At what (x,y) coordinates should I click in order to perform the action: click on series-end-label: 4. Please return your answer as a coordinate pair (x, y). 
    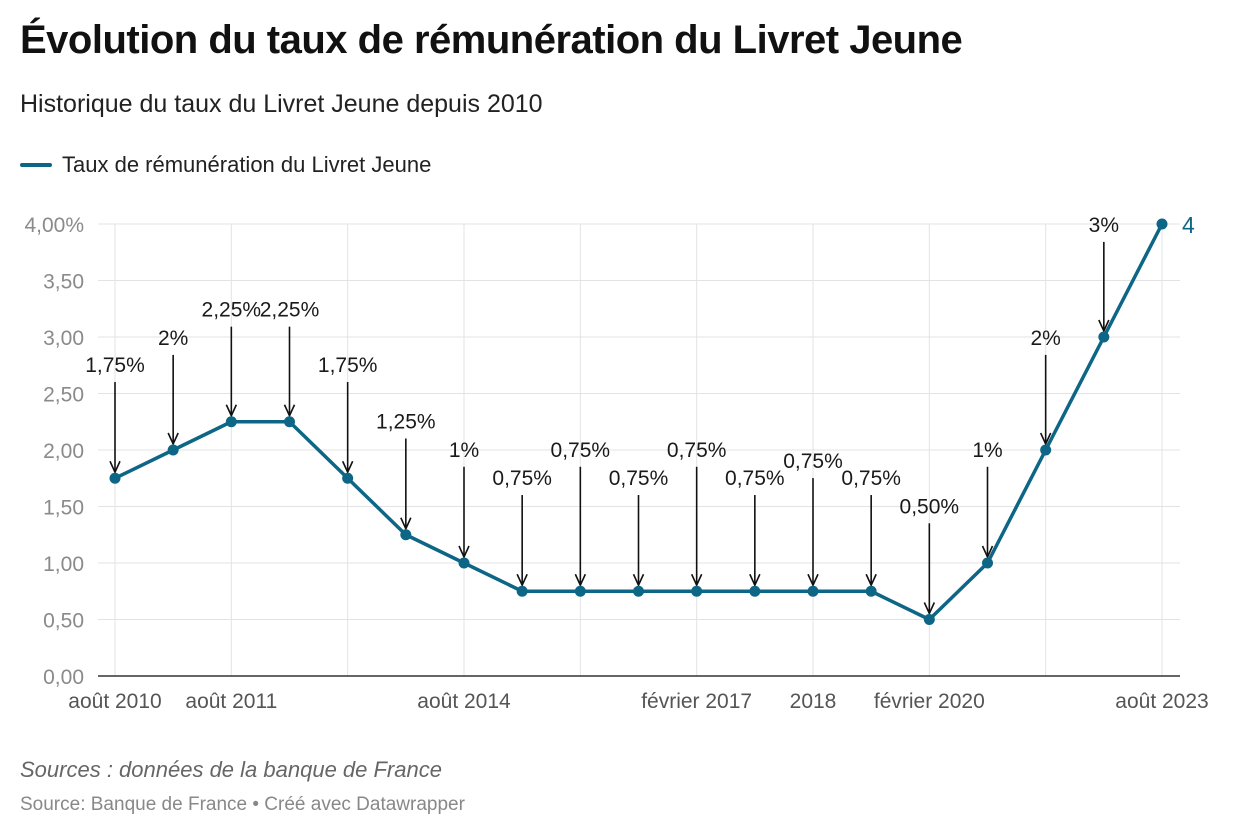
    Looking at the image, I should click on (1188, 225).